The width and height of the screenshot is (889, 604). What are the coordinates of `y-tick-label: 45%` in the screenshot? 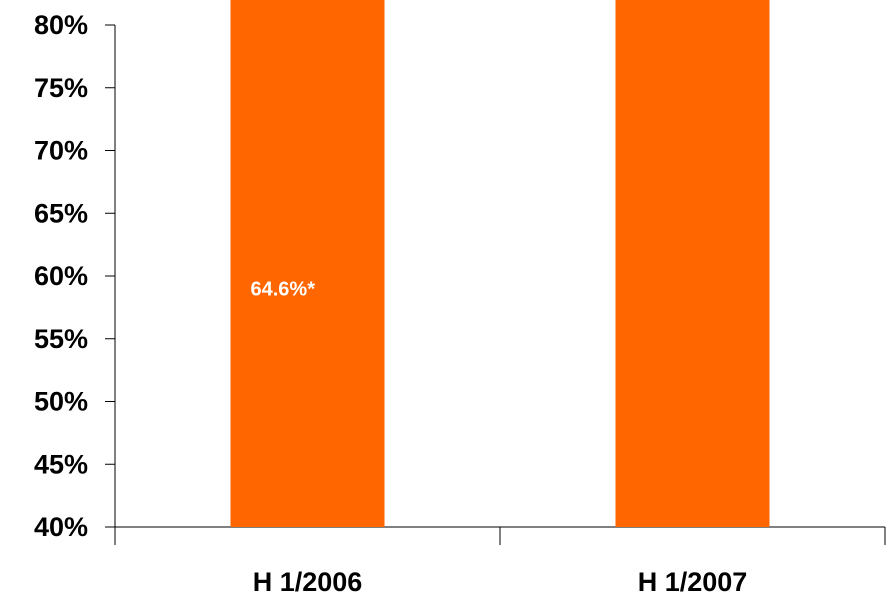 It's located at (61, 464).